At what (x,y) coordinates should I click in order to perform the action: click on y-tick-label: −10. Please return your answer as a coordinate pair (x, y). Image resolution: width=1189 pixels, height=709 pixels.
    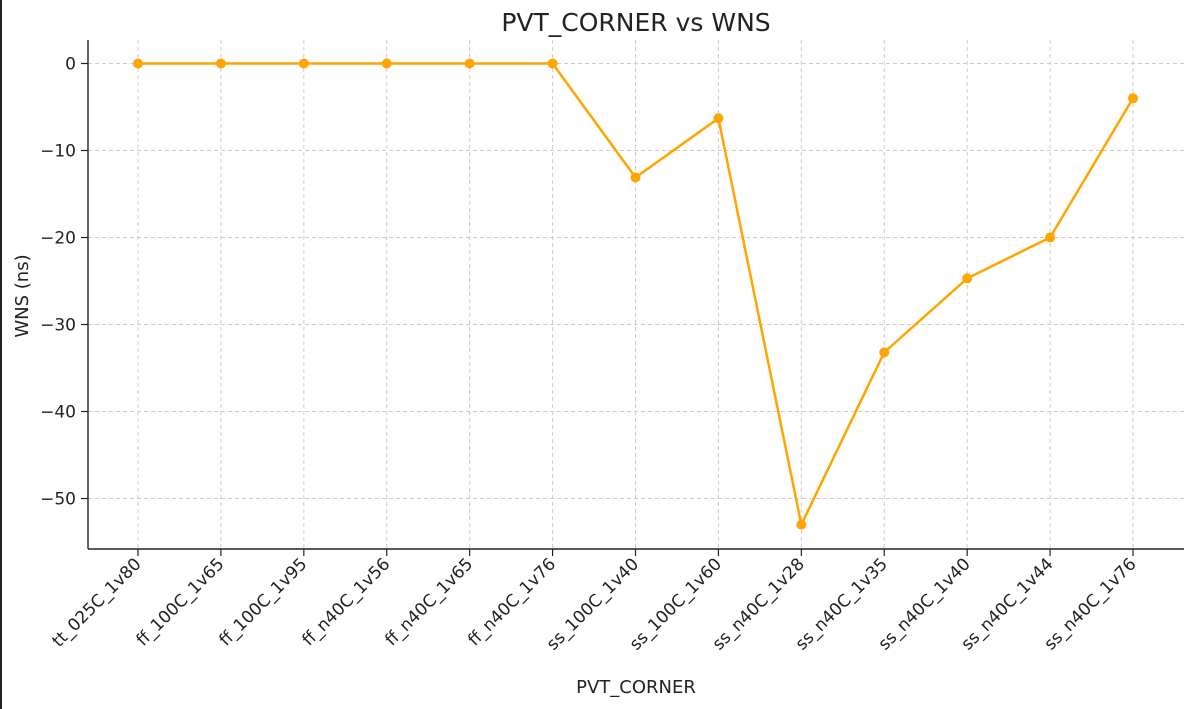
    Looking at the image, I should click on (58, 152).